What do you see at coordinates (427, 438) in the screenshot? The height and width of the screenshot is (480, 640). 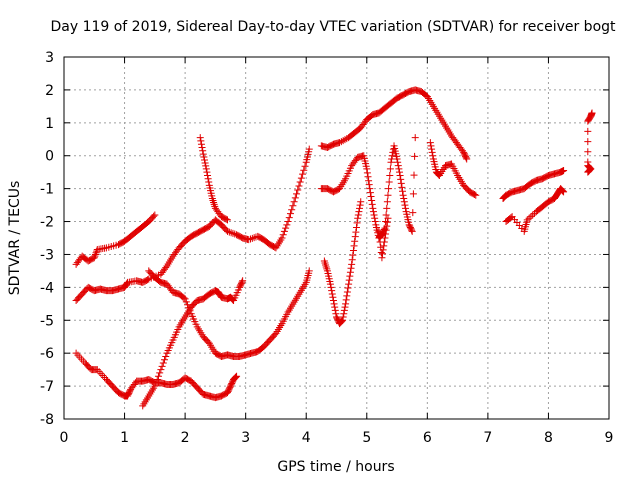 I see `x-tick-label: 6` at bounding box center [427, 438].